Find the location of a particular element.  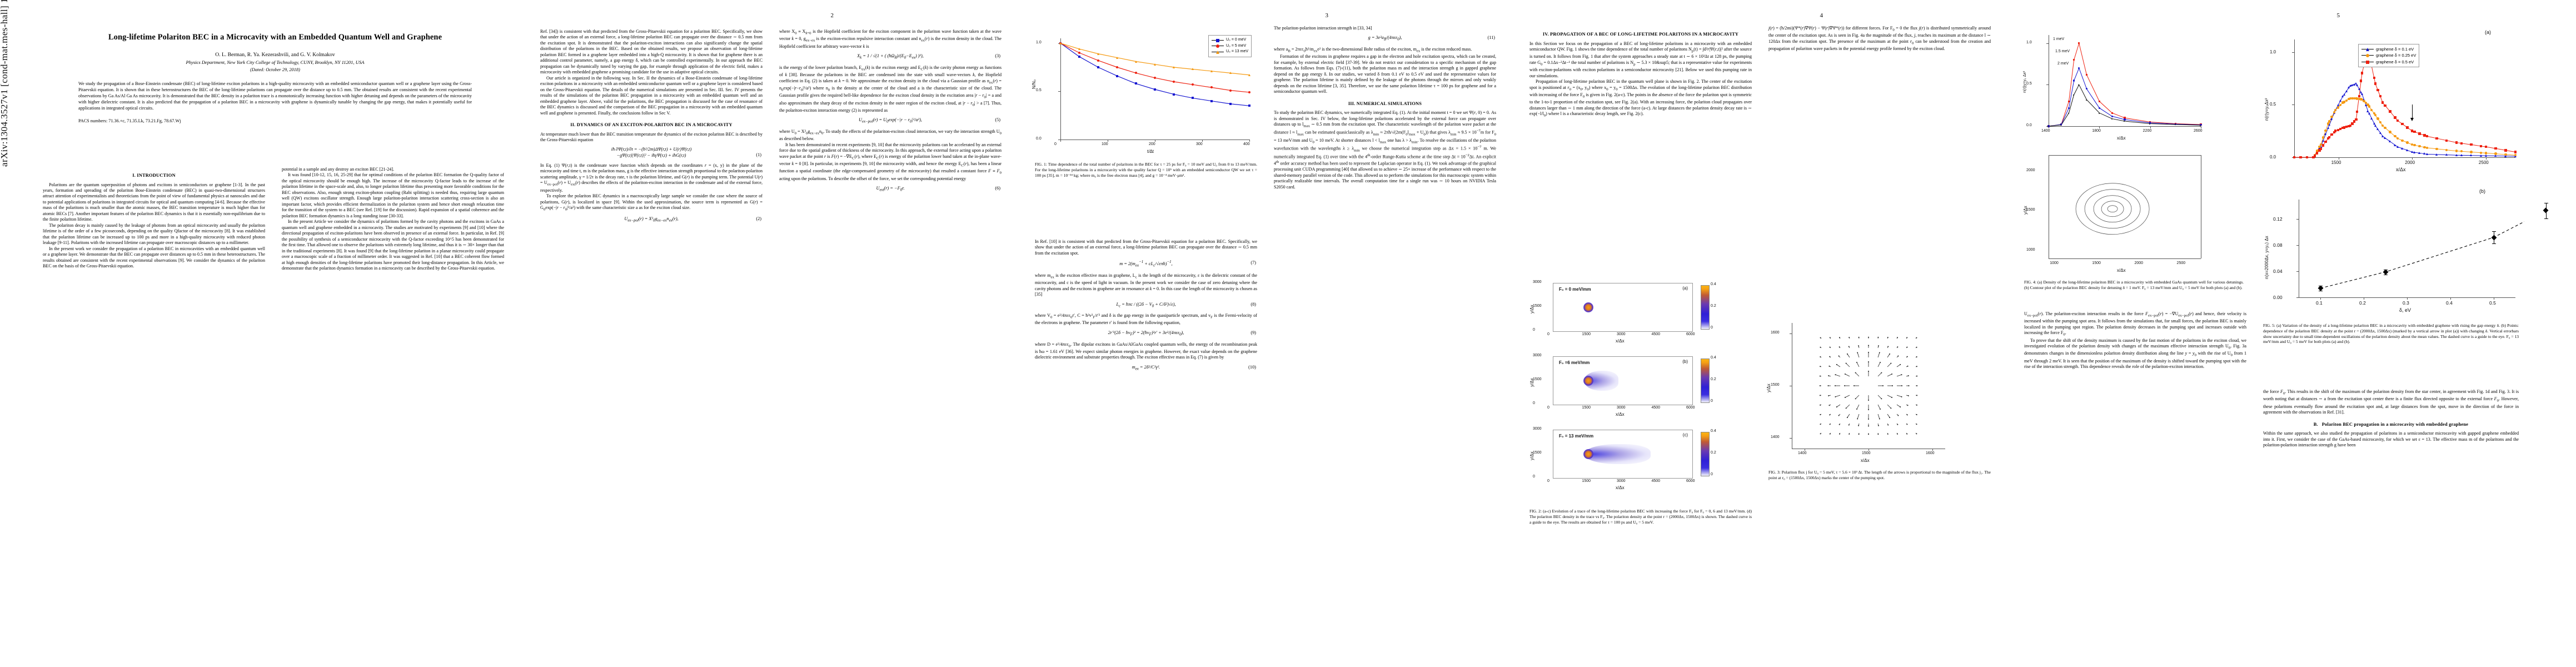

colorbar-tick-label: 0.4 is located at coordinates (1713, 358).